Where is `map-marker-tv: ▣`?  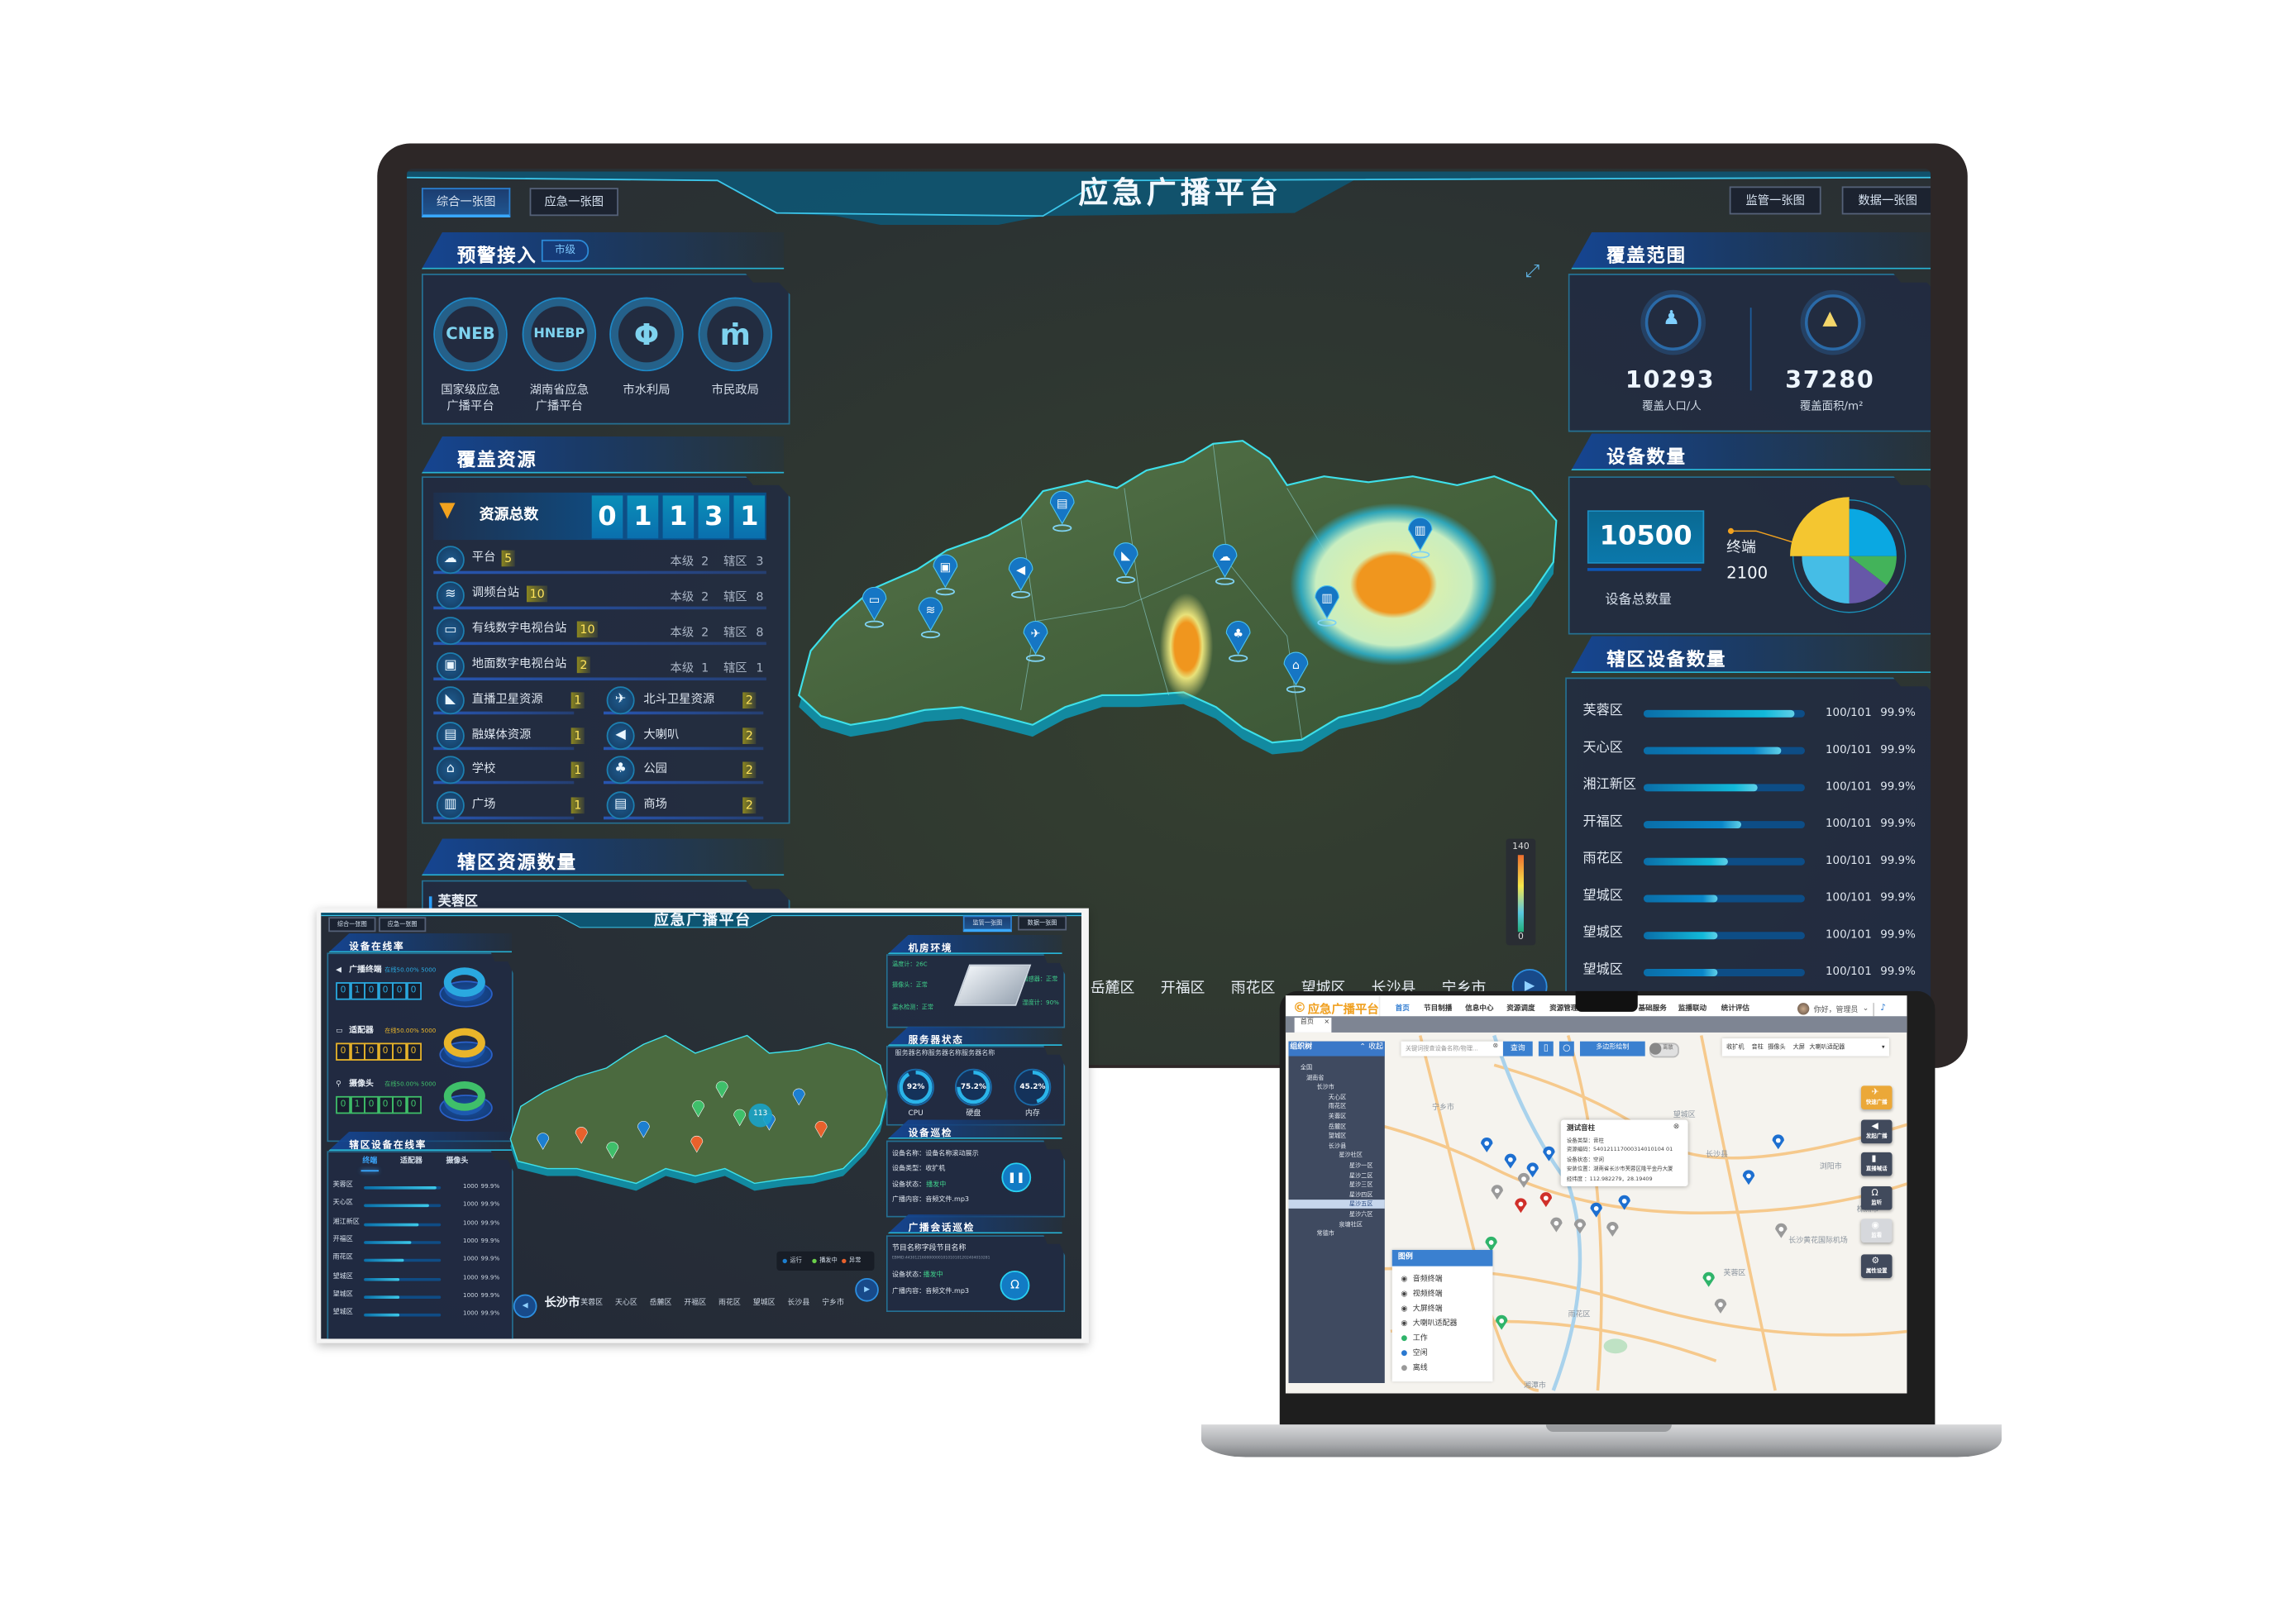
map-marker-tv: ▣ is located at coordinates (945, 575).